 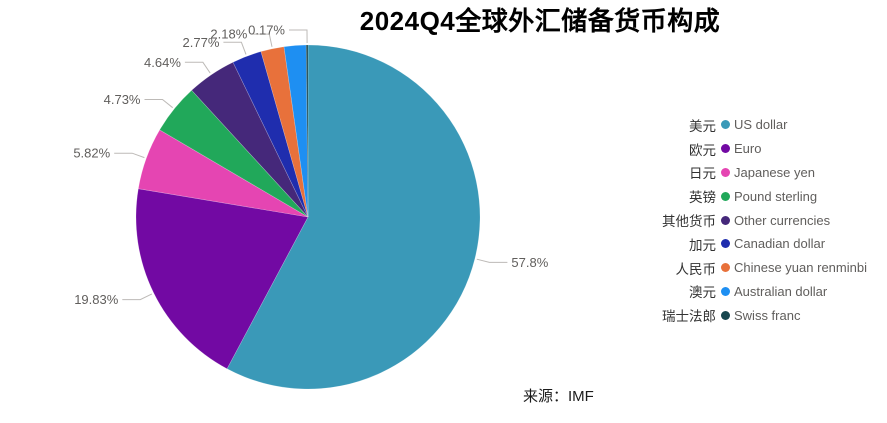 I want to click on legend-label-cn: 美元, so click(x=702, y=126).